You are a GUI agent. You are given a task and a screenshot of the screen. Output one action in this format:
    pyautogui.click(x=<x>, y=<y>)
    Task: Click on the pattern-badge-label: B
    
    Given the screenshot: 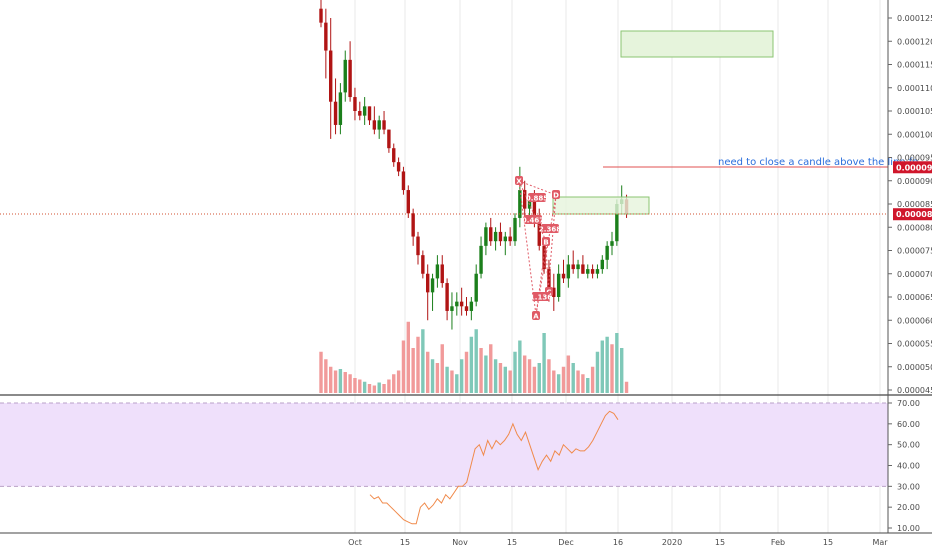 What is the action you would take?
    pyautogui.click(x=545, y=243)
    